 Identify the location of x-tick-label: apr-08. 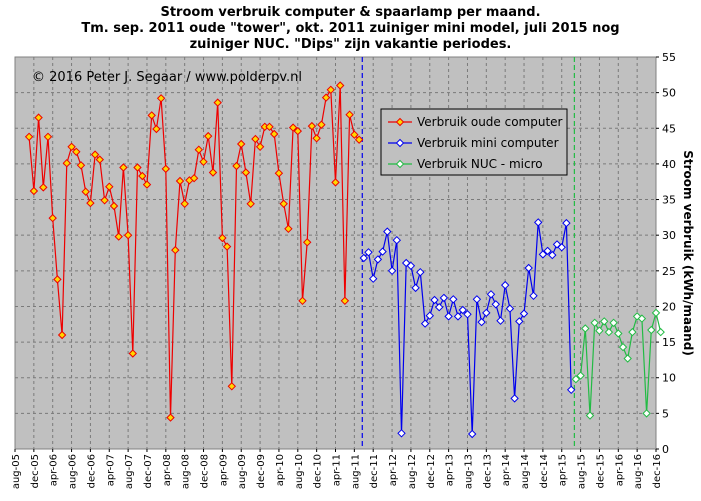
(167, 470).